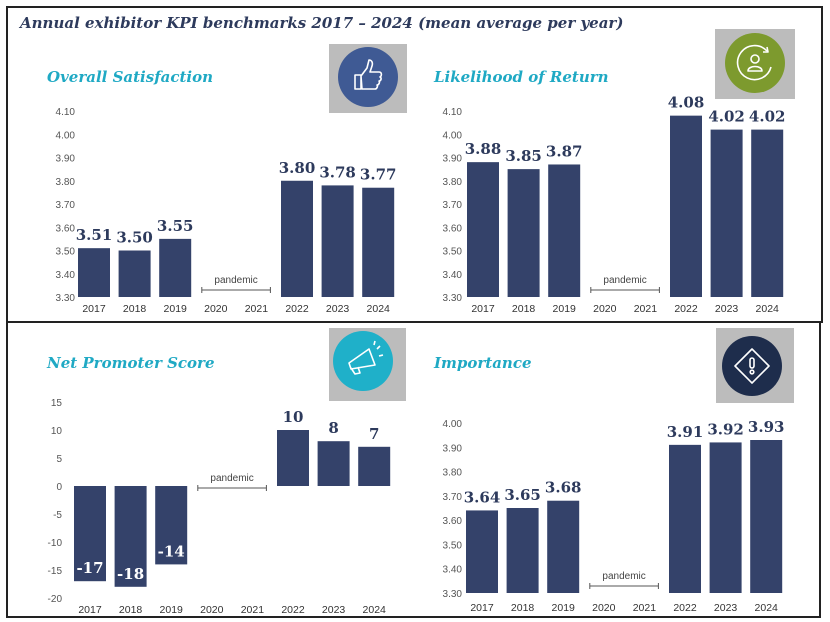 The height and width of the screenshot is (622, 830). What do you see at coordinates (89, 568) in the screenshot?
I see `data-label: -17` at bounding box center [89, 568].